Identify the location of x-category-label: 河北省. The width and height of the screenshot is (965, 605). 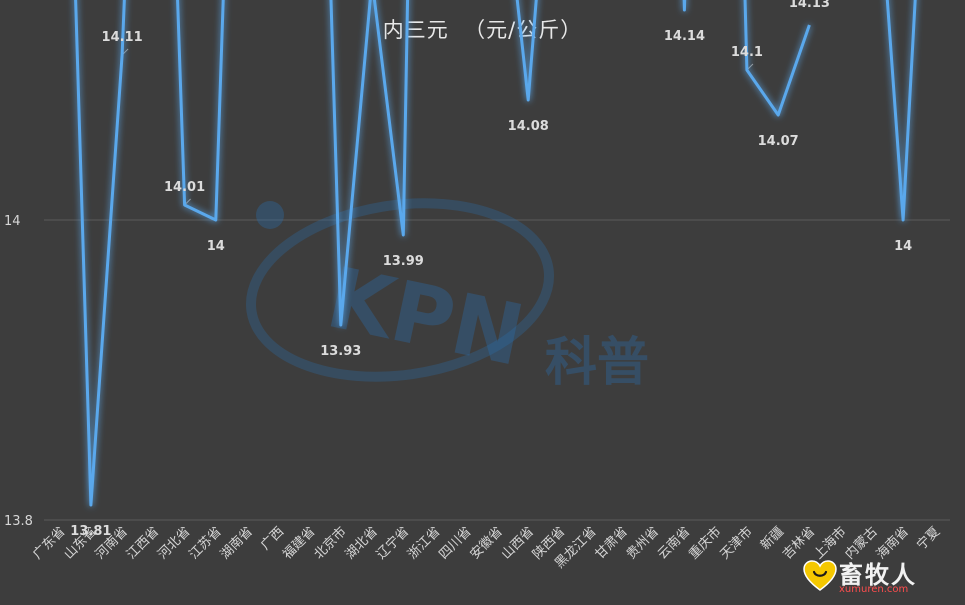
(174, 543).